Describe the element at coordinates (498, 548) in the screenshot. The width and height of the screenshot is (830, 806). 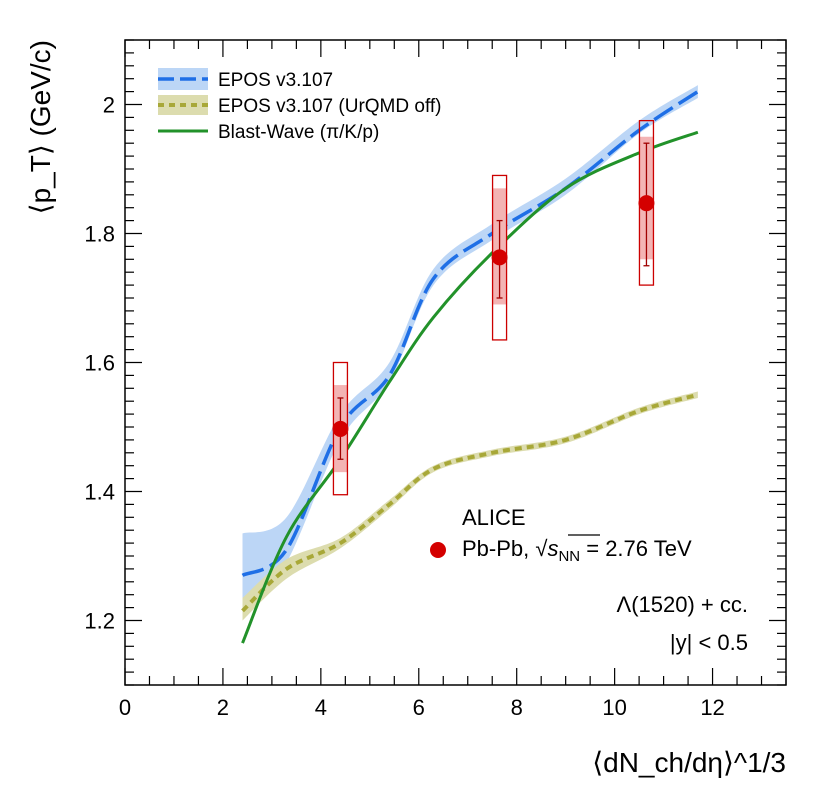
I see `annotation-system-prefix: Pb-Pb,` at that location.